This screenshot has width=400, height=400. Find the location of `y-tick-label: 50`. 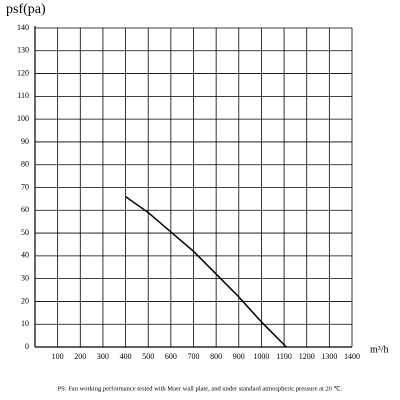

y-tick-label: 50 is located at coordinates (25, 232).